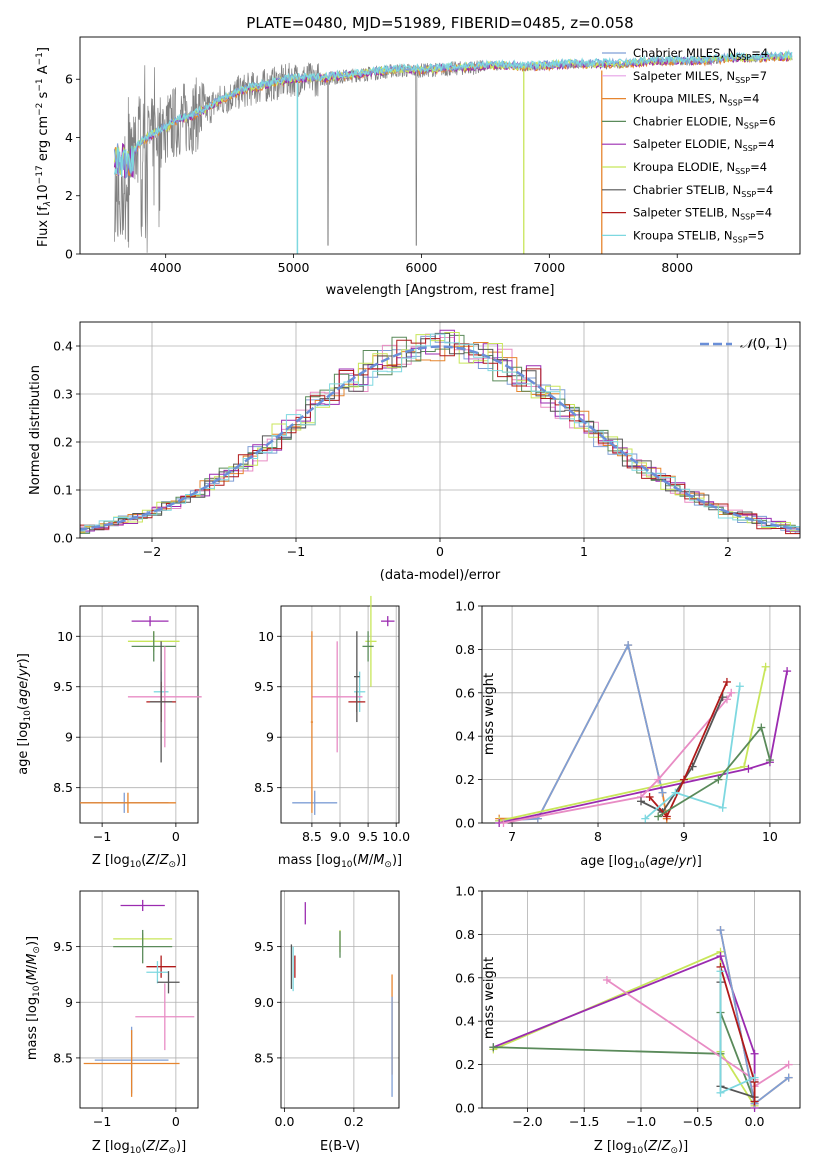 The image size is (819, 1170). What do you see at coordinates (703, 191) in the screenshot?
I see `legend-label: Chabrier STELIB, NSSP=4` at bounding box center [703, 191].